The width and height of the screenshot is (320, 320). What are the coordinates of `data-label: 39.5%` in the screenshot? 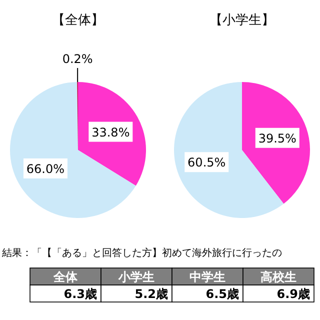 It's located at (277, 138).